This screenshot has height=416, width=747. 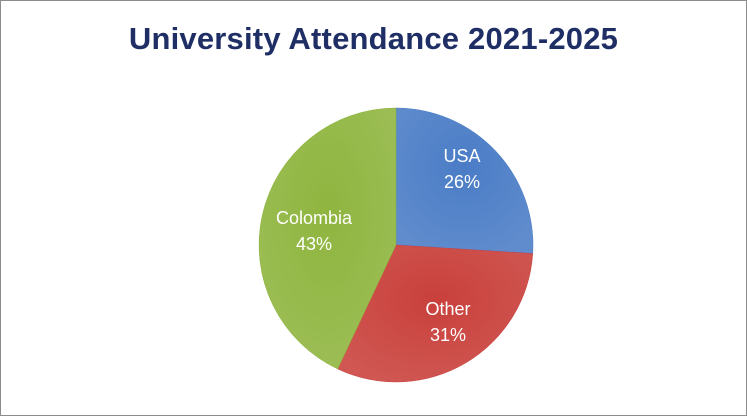 What do you see at coordinates (448, 335) in the screenshot?
I see `slice-value-label: 31%` at bounding box center [448, 335].